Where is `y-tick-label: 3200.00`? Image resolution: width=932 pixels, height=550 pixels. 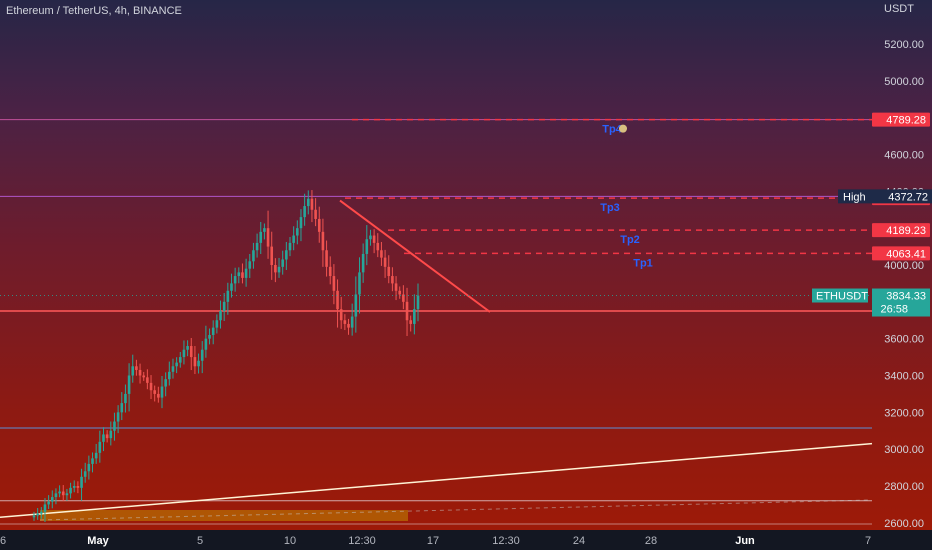 y-tick-label: 3200.00 is located at coordinates (904, 413).